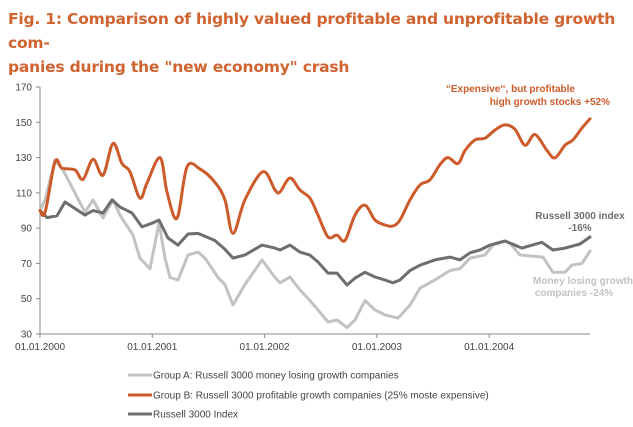 Image resolution: width=633 pixels, height=427 pixels. What do you see at coordinates (27, 264) in the screenshot?
I see `y-tick-label: 70` at bounding box center [27, 264].